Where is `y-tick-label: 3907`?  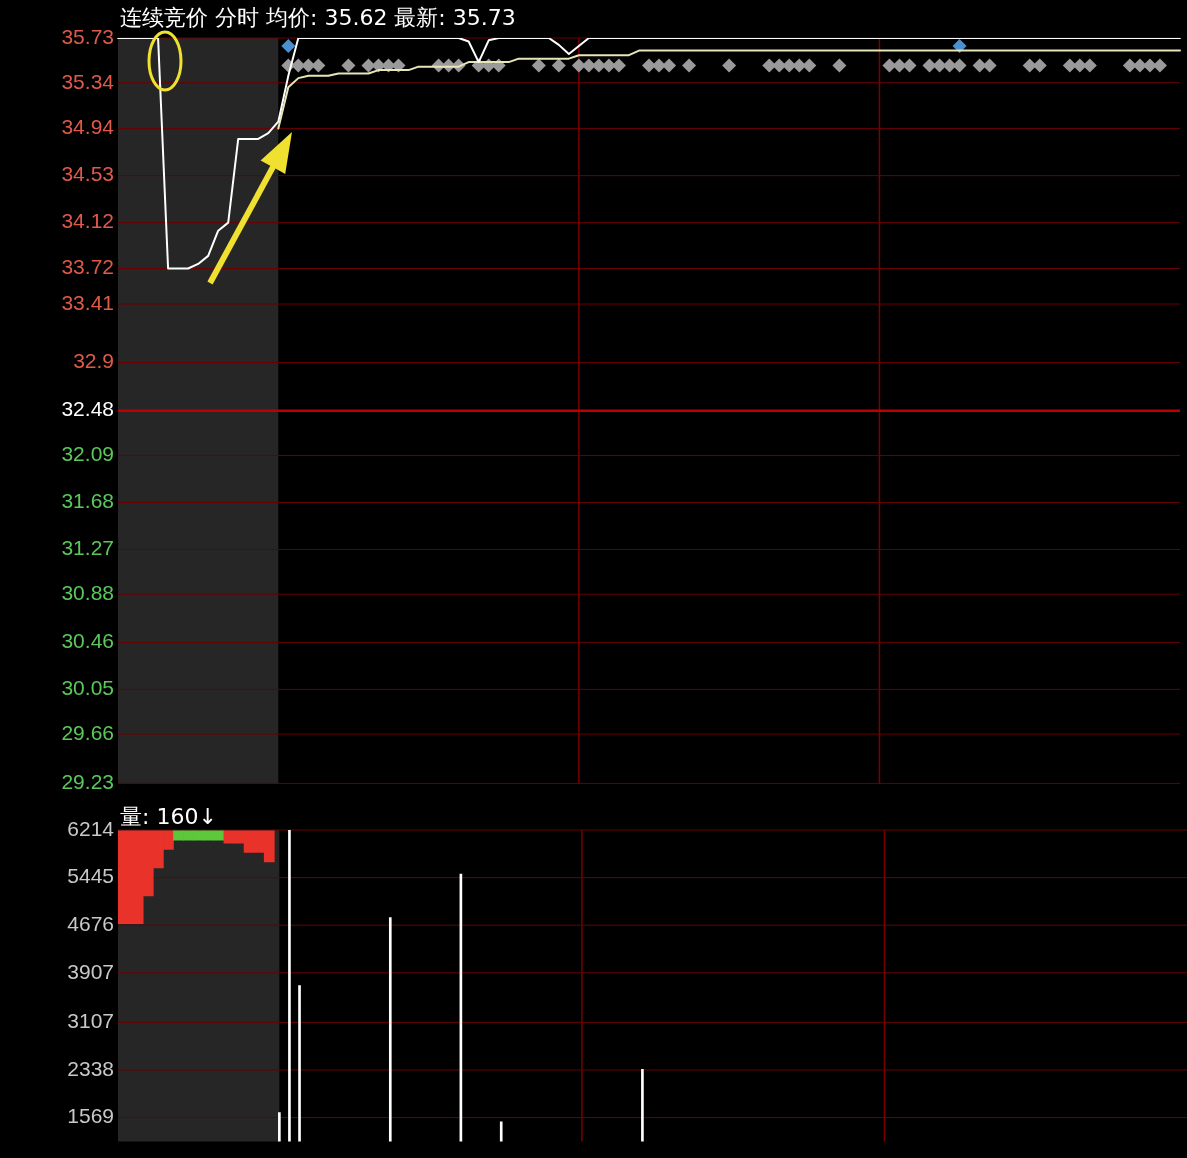 y-tick-label: 3907 is located at coordinates (90, 971).